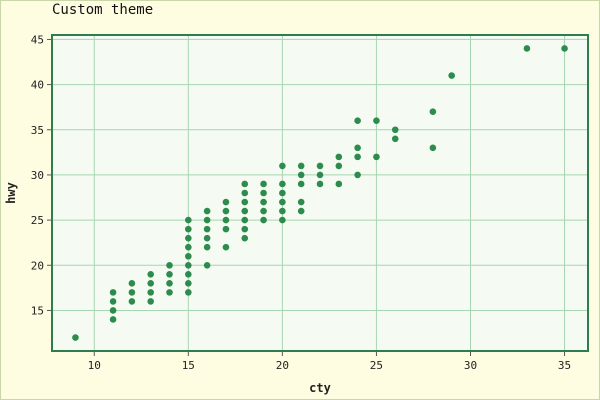  I want to click on x-tick-label: 15, so click(188, 365).